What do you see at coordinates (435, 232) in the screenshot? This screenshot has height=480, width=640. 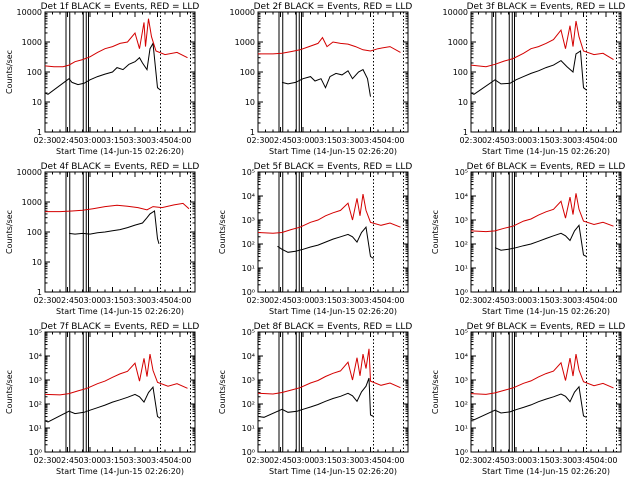 I see `y-axis-label: Counts/sec` at bounding box center [435, 232].